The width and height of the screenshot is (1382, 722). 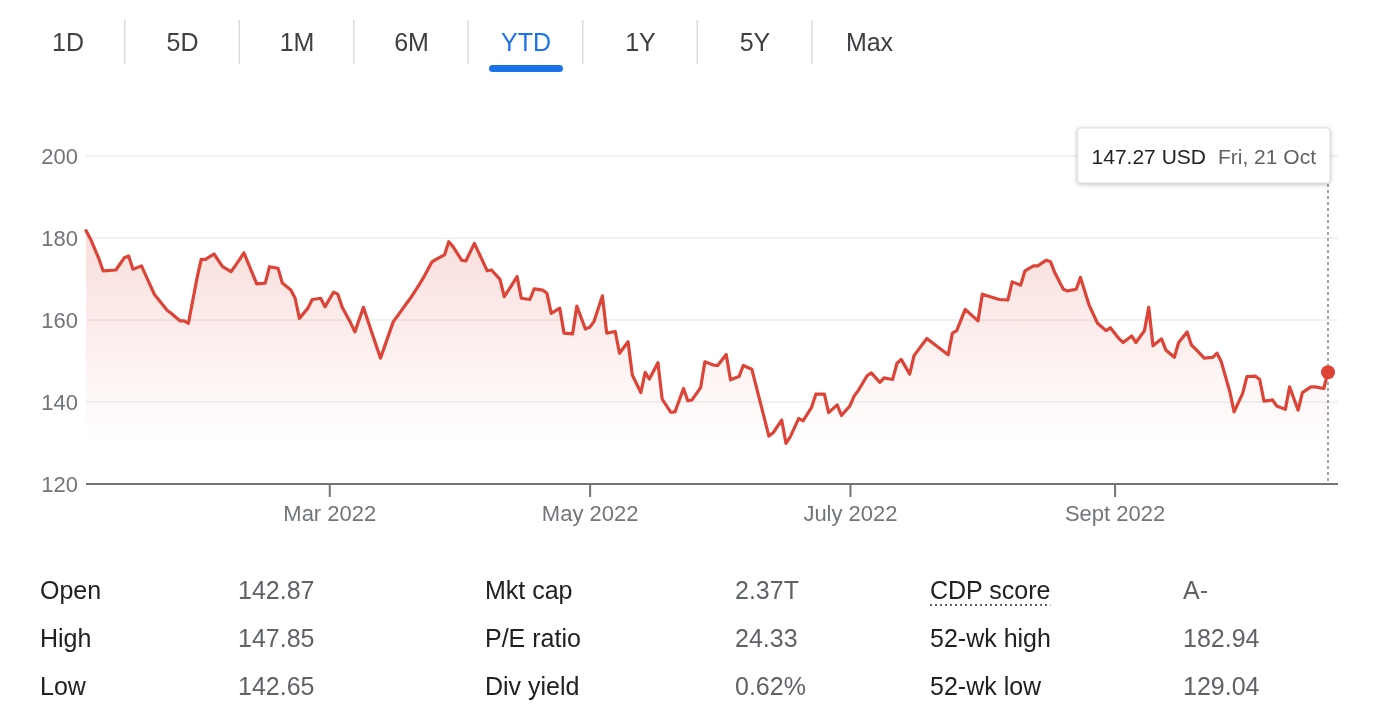 What do you see at coordinates (1148, 156) in the screenshot?
I see `annotation: 147.27 USD` at bounding box center [1148, 156].